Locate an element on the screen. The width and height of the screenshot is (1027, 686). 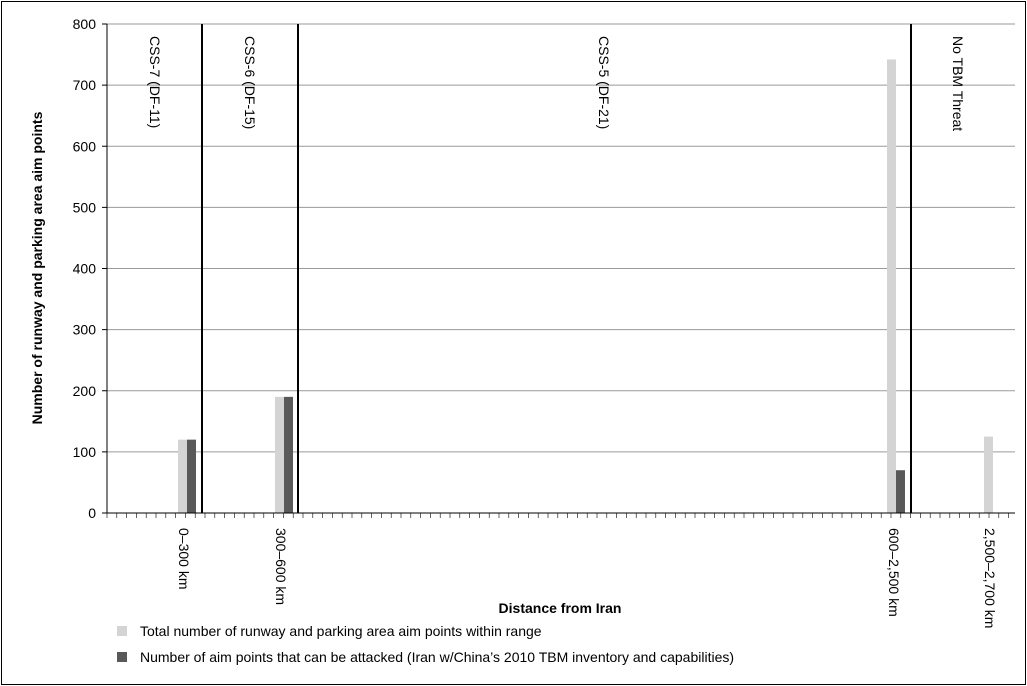
x-category-label: 300–600 km is located at coordinates (281, 566).